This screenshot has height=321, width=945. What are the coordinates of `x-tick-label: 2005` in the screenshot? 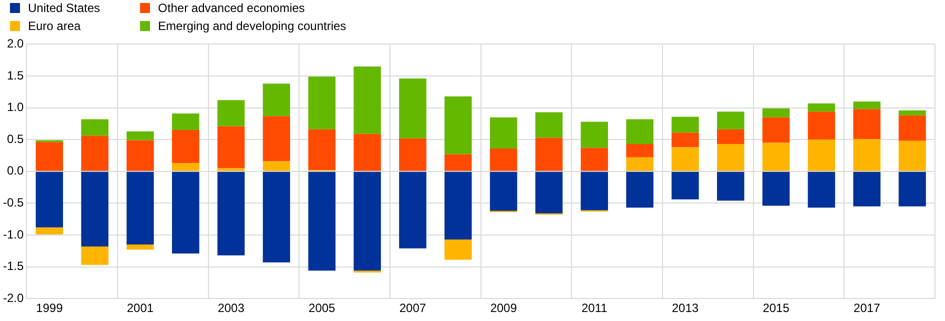 It's located at (322, 308).